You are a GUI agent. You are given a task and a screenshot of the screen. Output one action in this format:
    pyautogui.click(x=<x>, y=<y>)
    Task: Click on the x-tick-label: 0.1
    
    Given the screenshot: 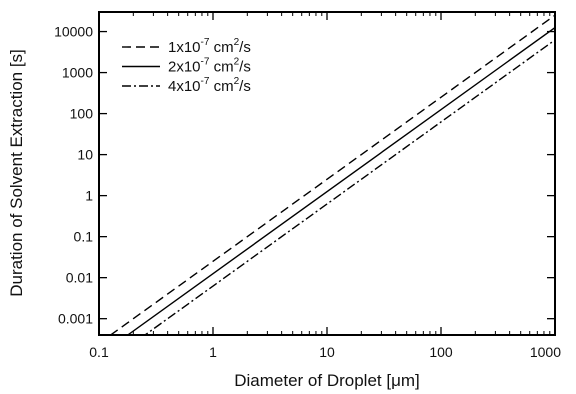 What is the action you would take?
    pyautogui.click(x=99, y=352)
    